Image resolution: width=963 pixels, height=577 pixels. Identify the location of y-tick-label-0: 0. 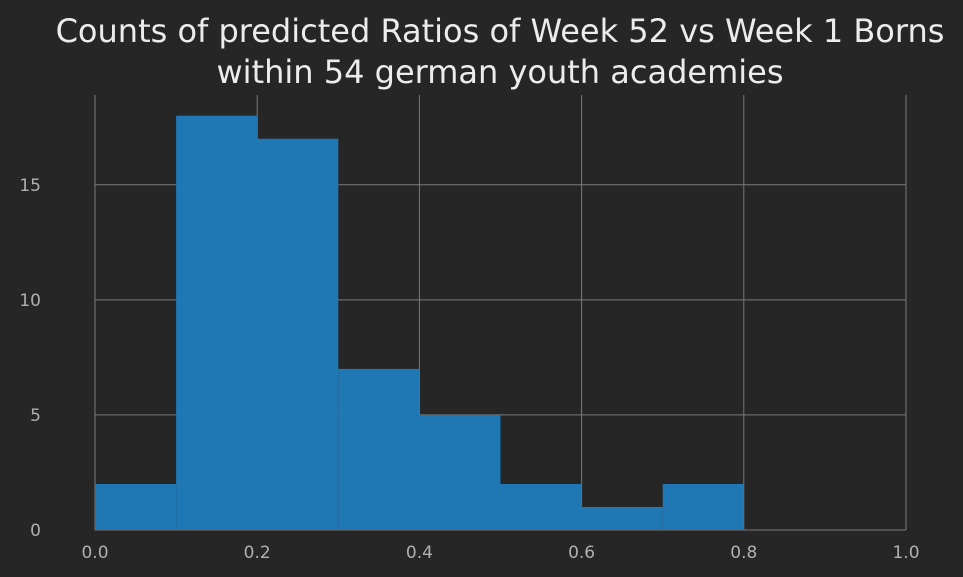
(35, 531).